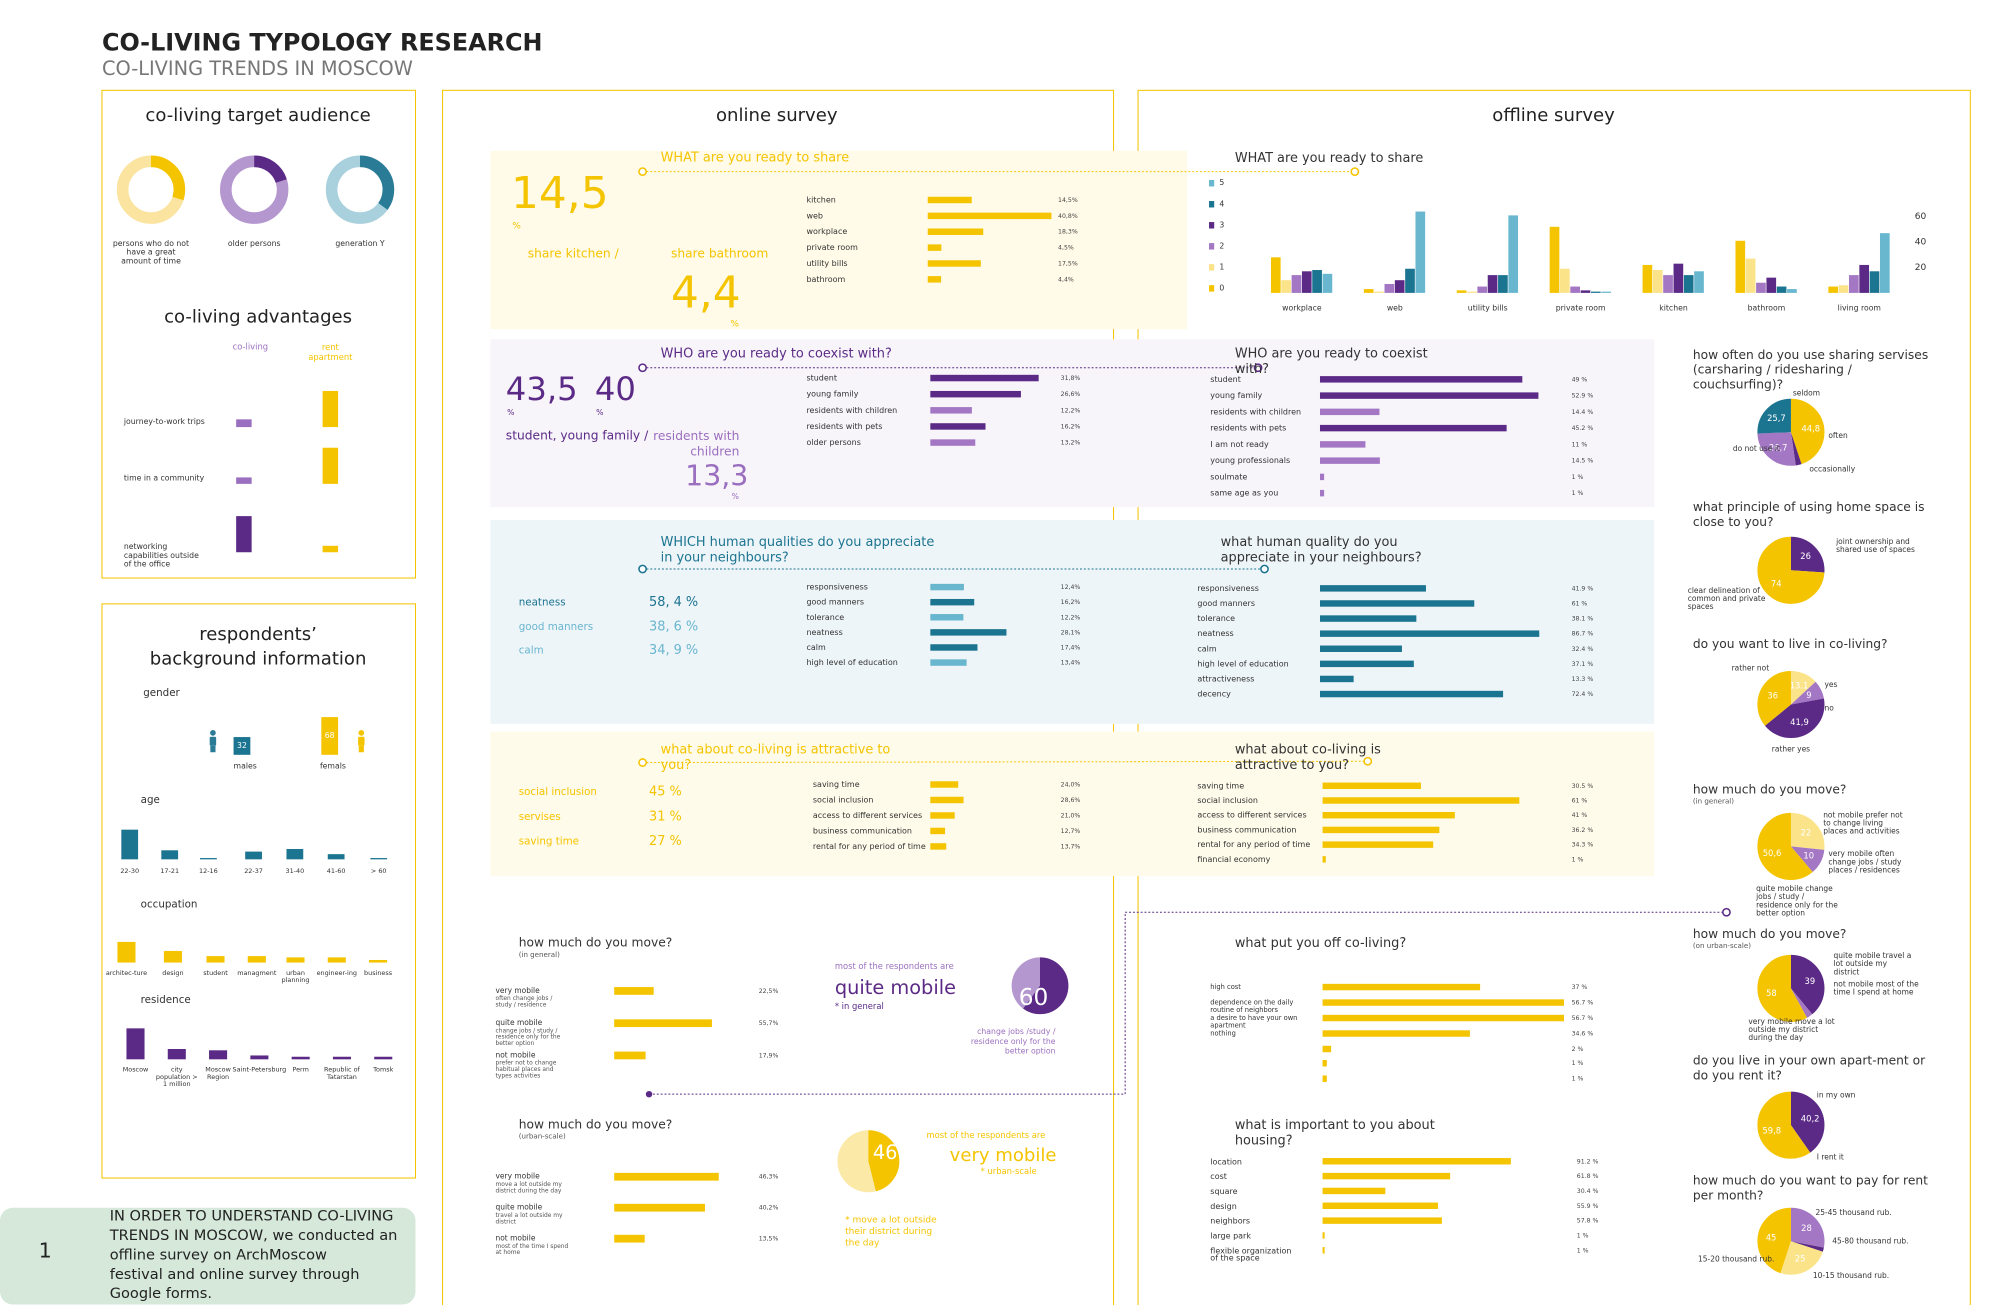  I want to click on value-label: 34.6 %, so click(1583, 1034).